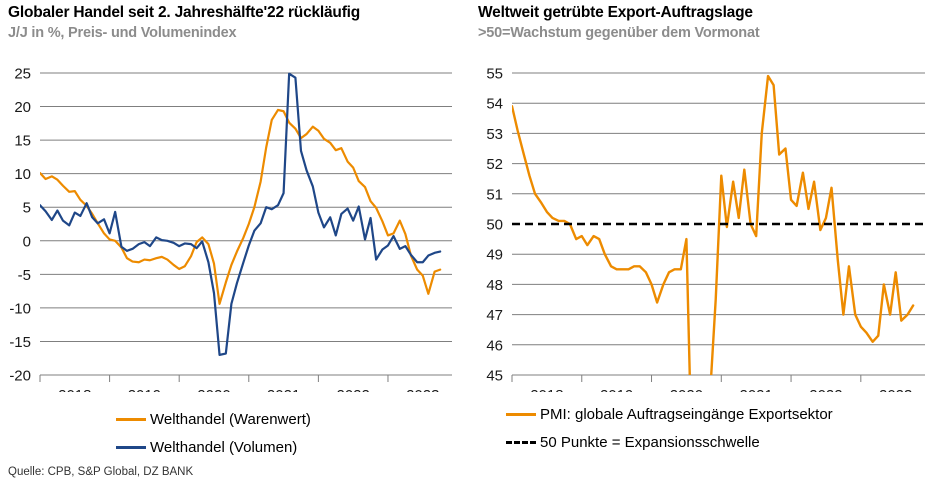  I want to click on legend-swatch-threshold, so click(521, 442).